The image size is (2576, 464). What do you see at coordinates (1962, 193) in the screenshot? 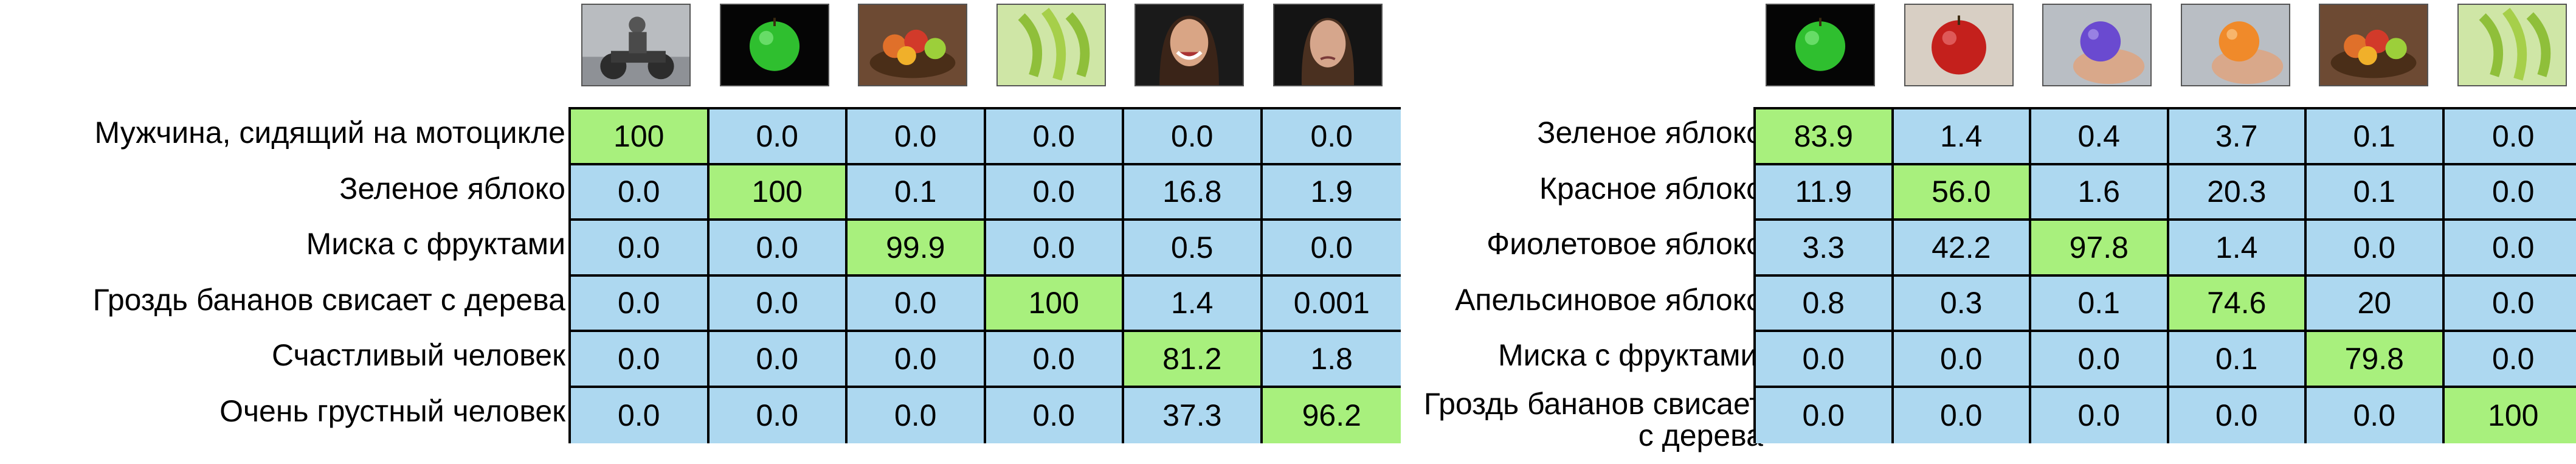
I see `heatmap-cell: 56.0` at bounding box center [1962, 193].